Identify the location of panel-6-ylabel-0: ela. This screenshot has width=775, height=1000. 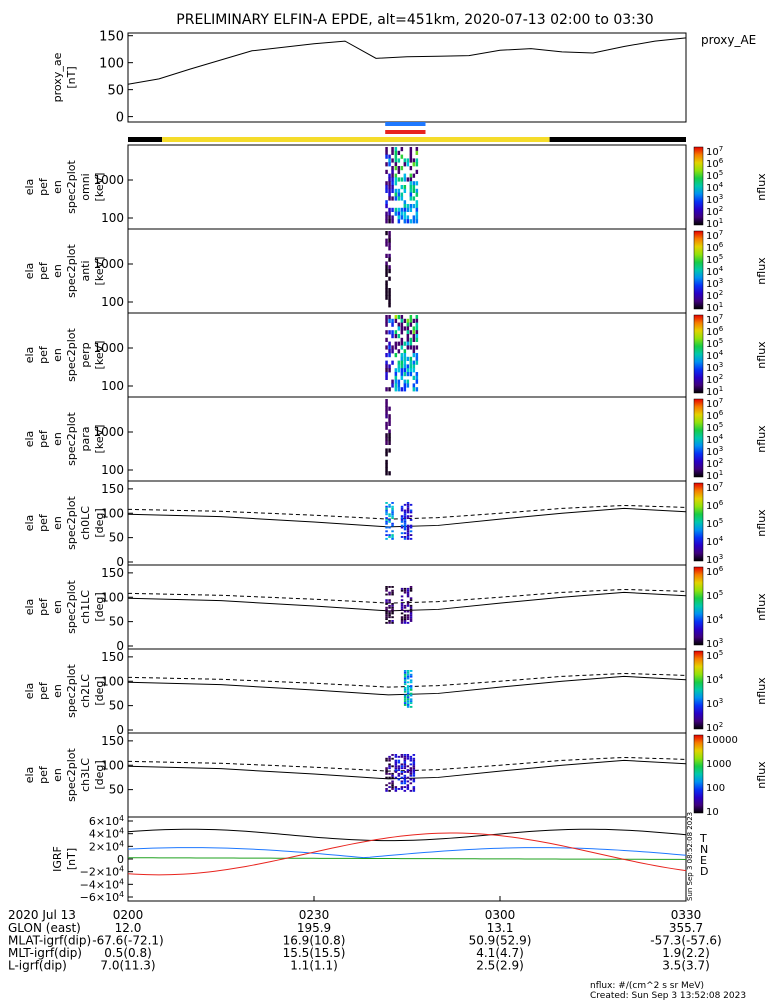
(29, 523).